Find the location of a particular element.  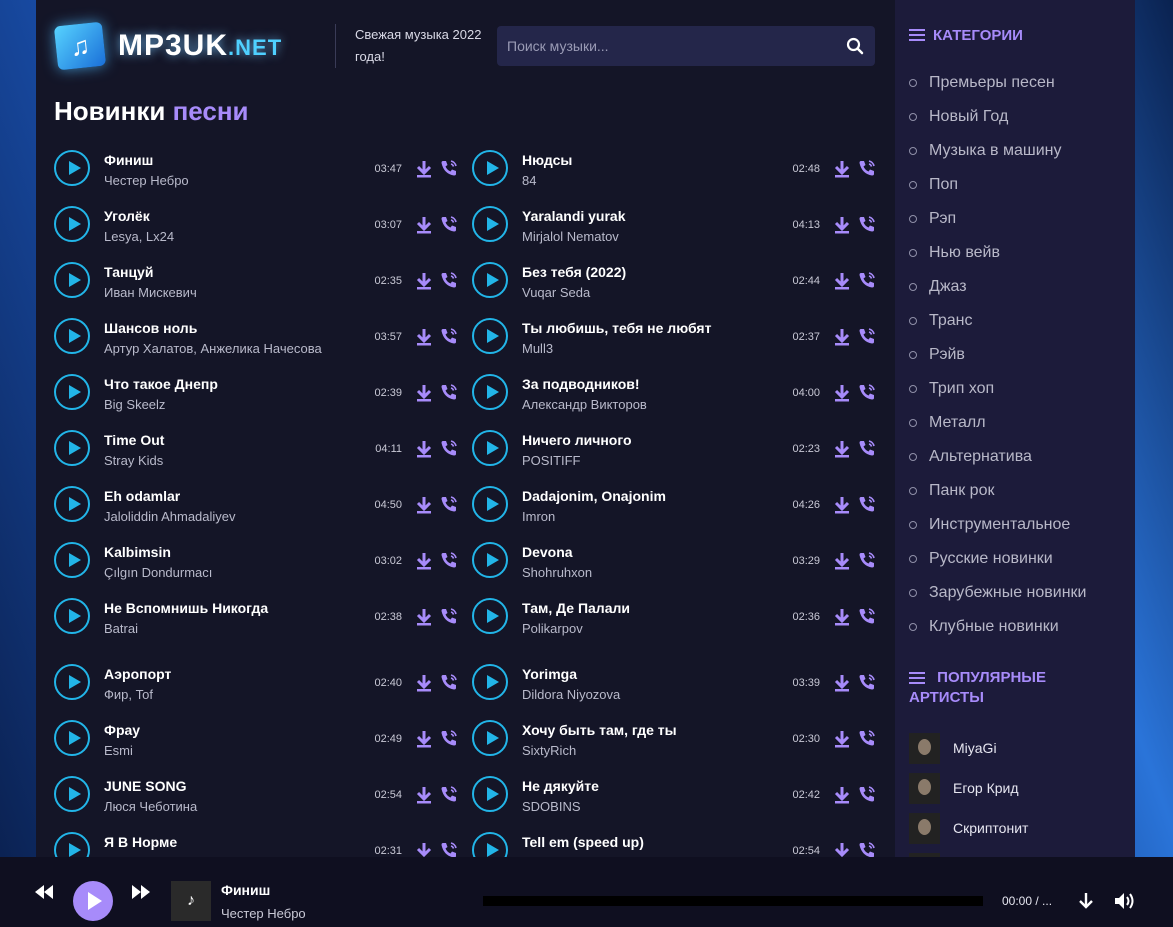

category-item: Новый Год is located at coordinates (998, 117).